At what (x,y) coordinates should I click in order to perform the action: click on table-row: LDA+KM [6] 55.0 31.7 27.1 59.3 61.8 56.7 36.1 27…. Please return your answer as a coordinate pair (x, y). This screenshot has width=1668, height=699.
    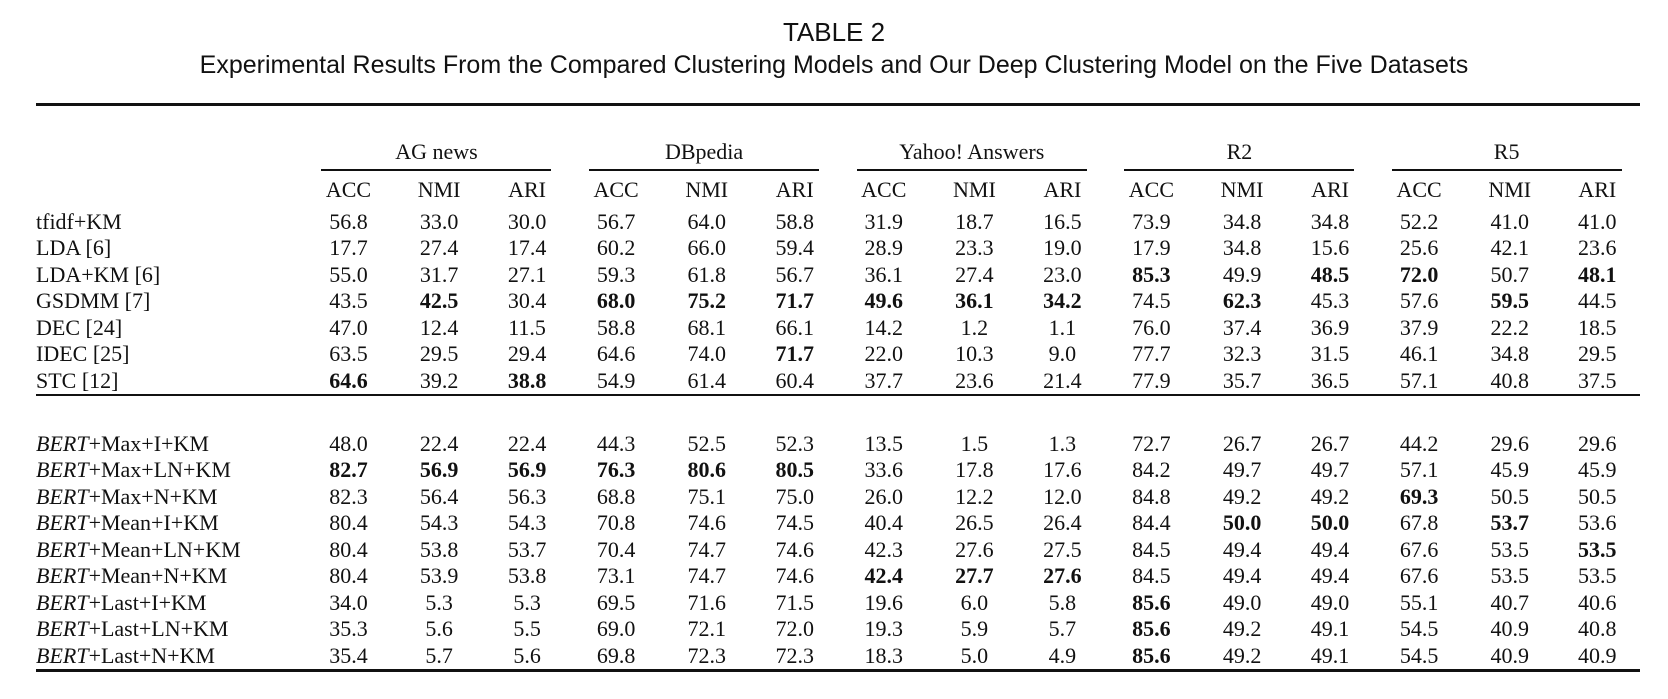
    Looking at the image, I should click on (838, 275).